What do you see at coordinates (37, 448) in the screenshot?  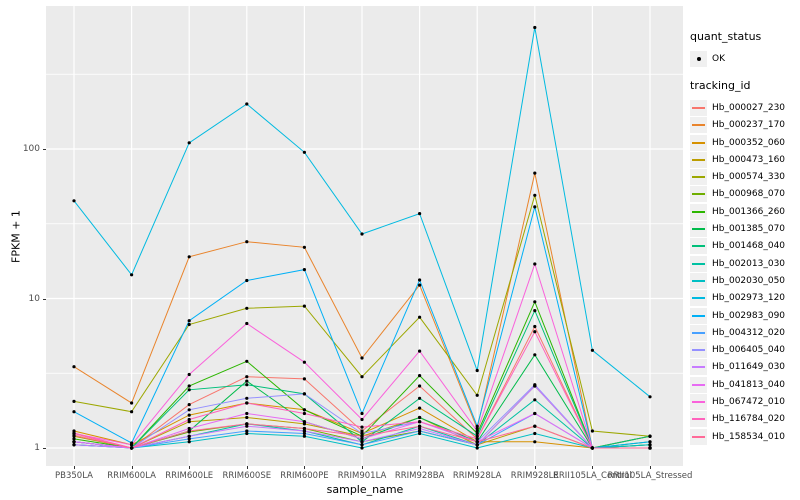 I see `y-tick-label: 1` at bounding box center [37, 448].